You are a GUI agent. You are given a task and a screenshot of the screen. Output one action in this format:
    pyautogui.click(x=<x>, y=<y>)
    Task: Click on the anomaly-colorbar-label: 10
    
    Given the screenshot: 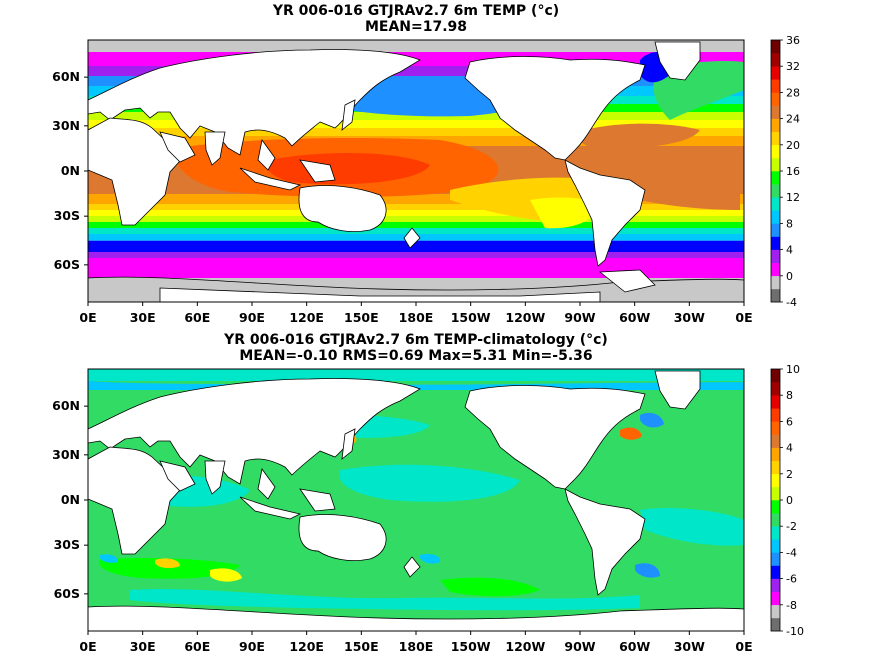 What is the action you would take?
    pyautogui.click(x=793, y=369)
    